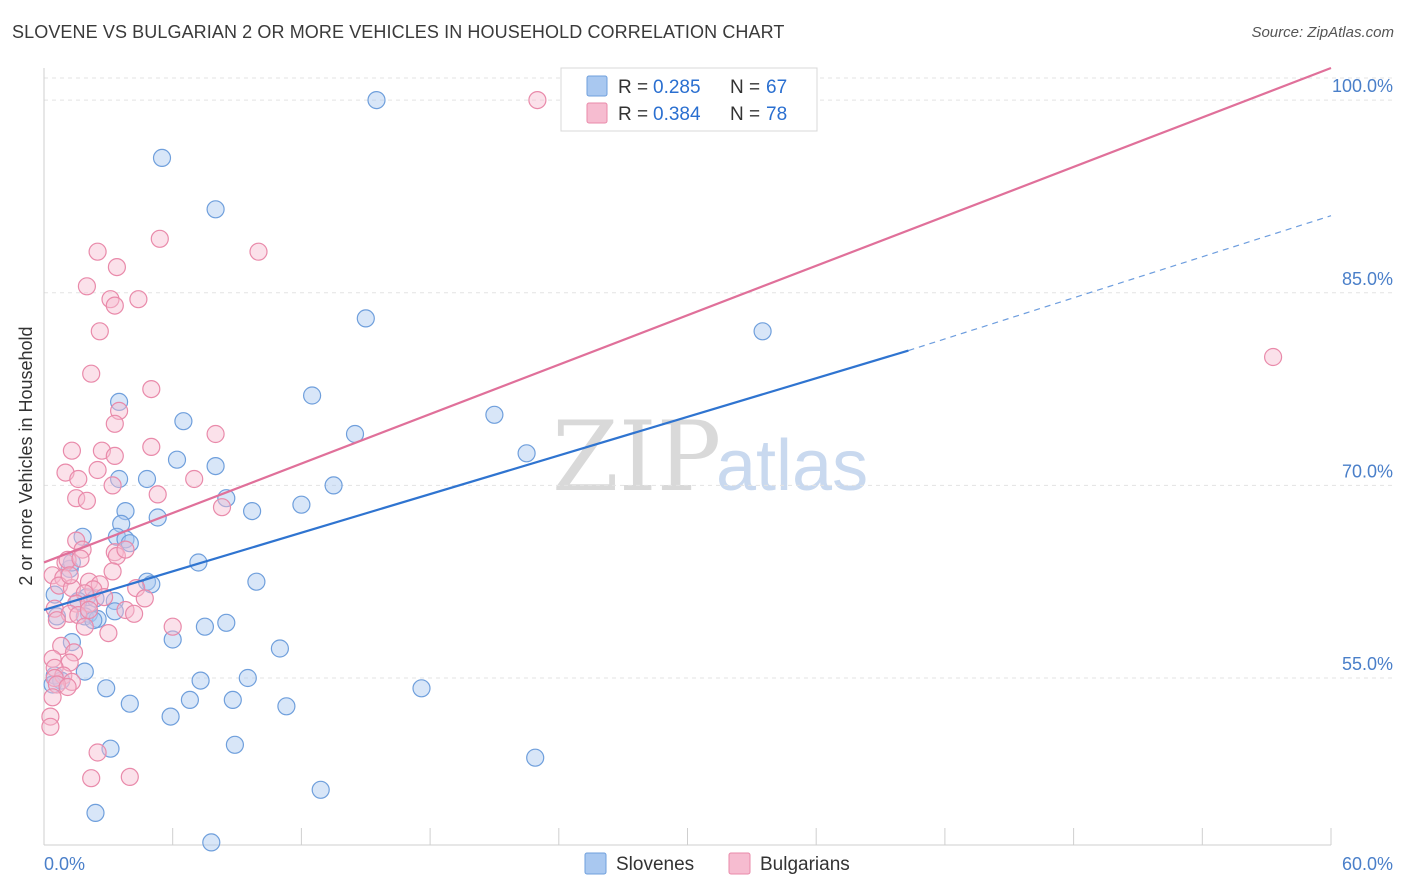  I want to click on y-axis-title: 2 or more Vehicles in Household, so click(26, 455).